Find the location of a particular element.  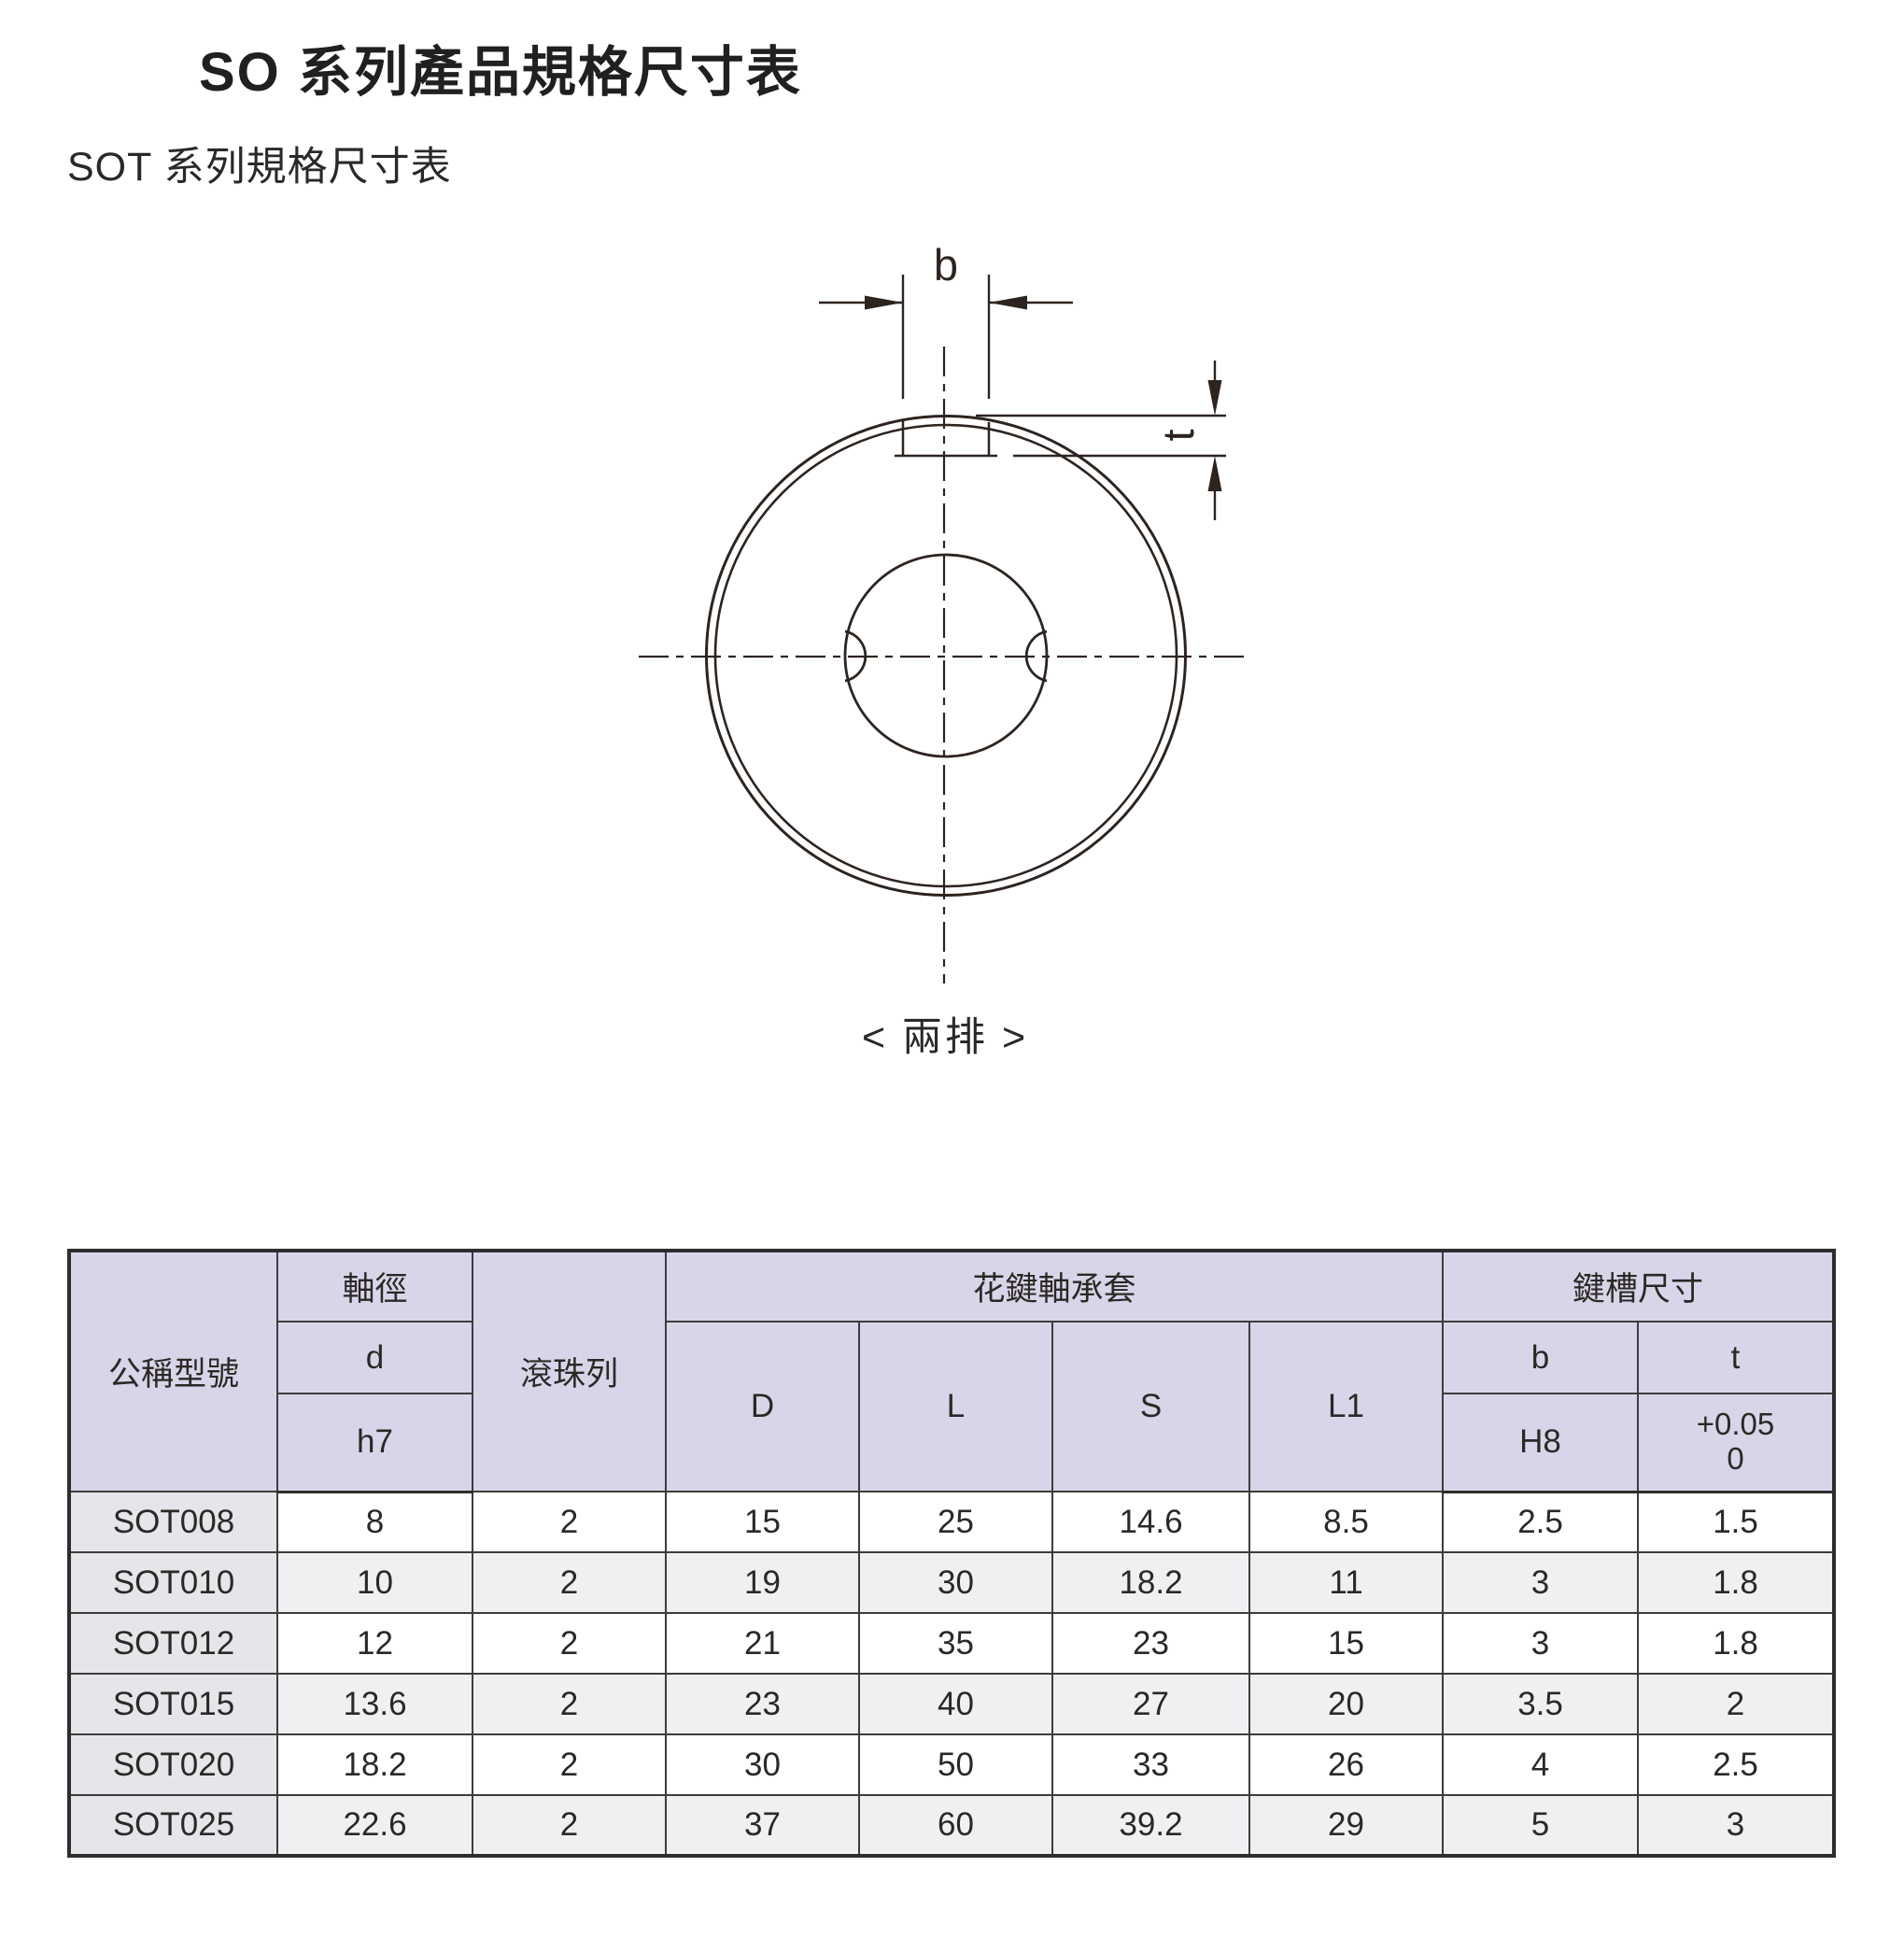

cell-d: 18.2 is located at coordinates (374, 1764).